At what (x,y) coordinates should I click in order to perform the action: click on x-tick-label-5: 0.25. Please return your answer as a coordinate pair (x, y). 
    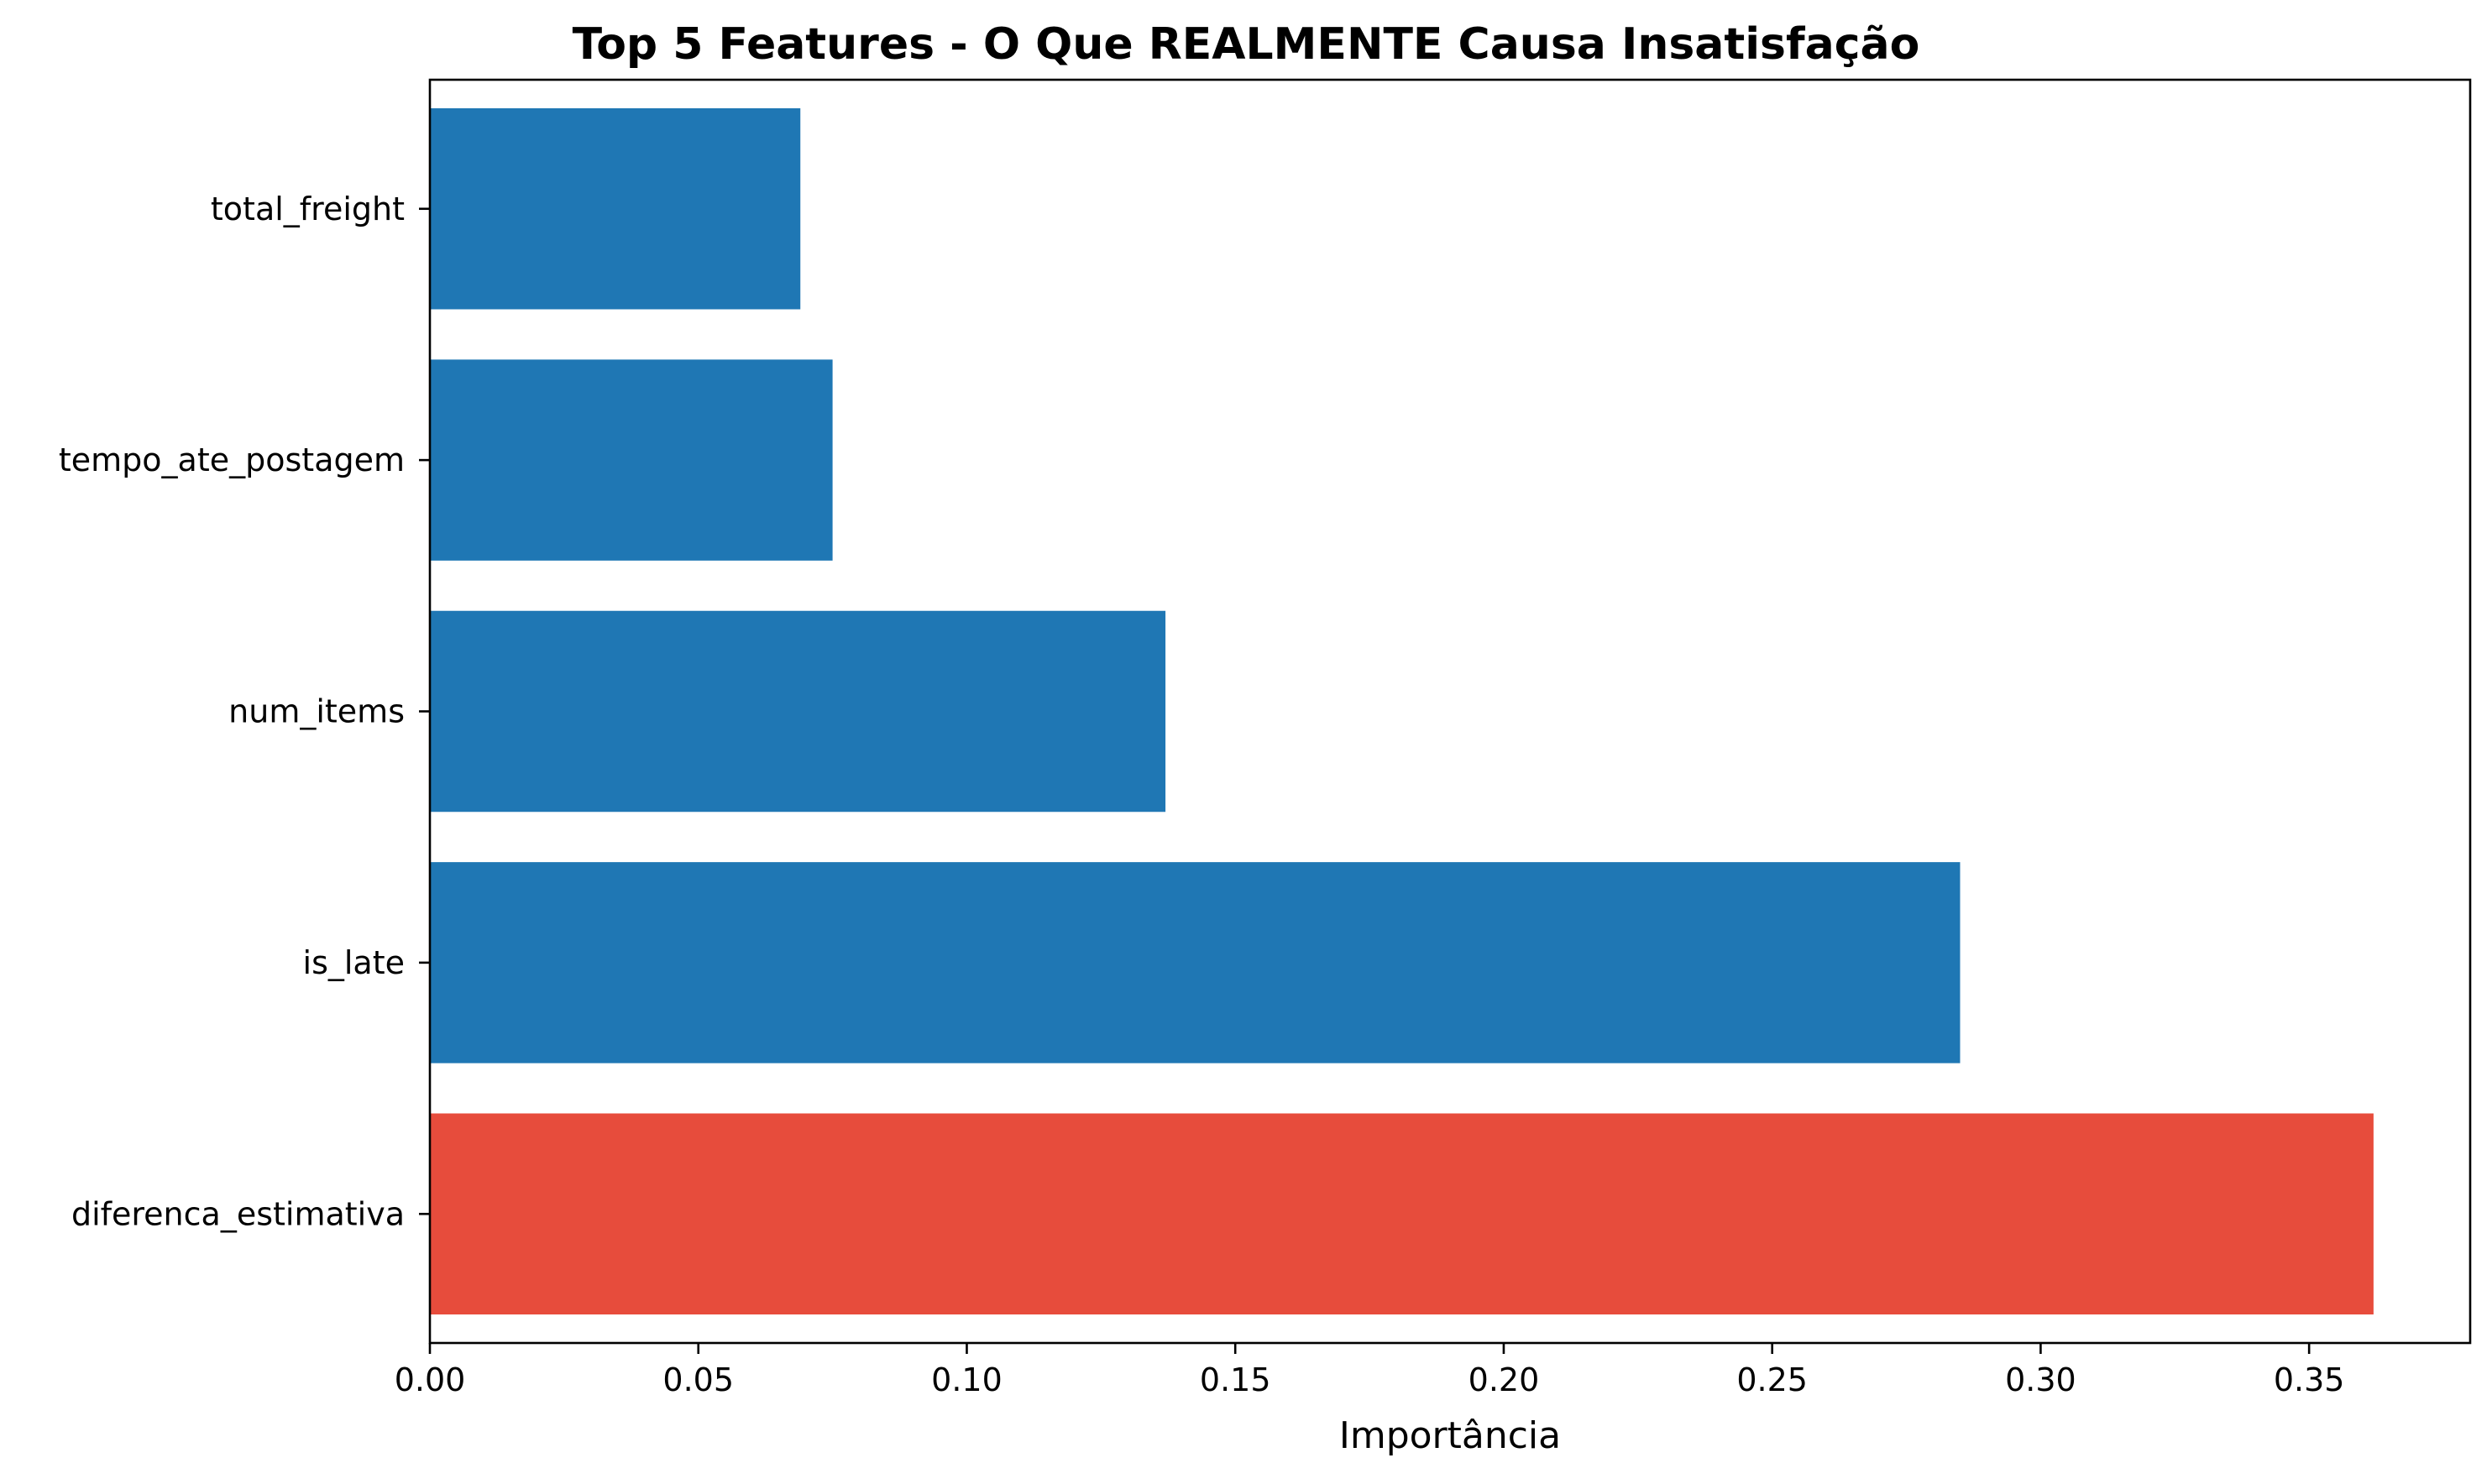
    Looking at the image, I should click on (1772, 1379).